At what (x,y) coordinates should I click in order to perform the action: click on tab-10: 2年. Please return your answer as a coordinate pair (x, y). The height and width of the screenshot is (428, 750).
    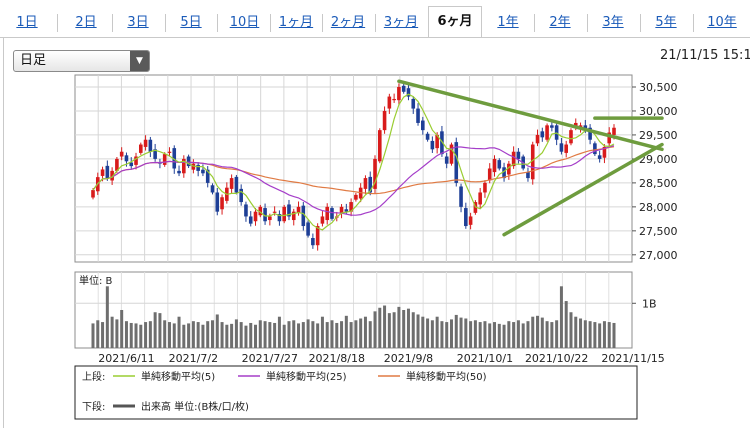
    Looking at the image, I should click on (560, 22).